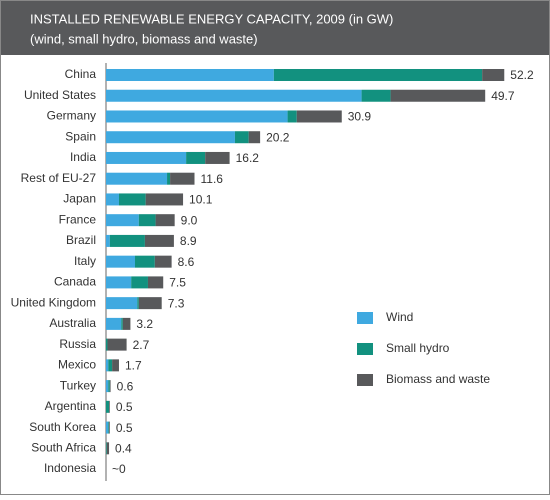 The image size is (550, 500). I want to click on total-label: 3.2, so click(144, 324).